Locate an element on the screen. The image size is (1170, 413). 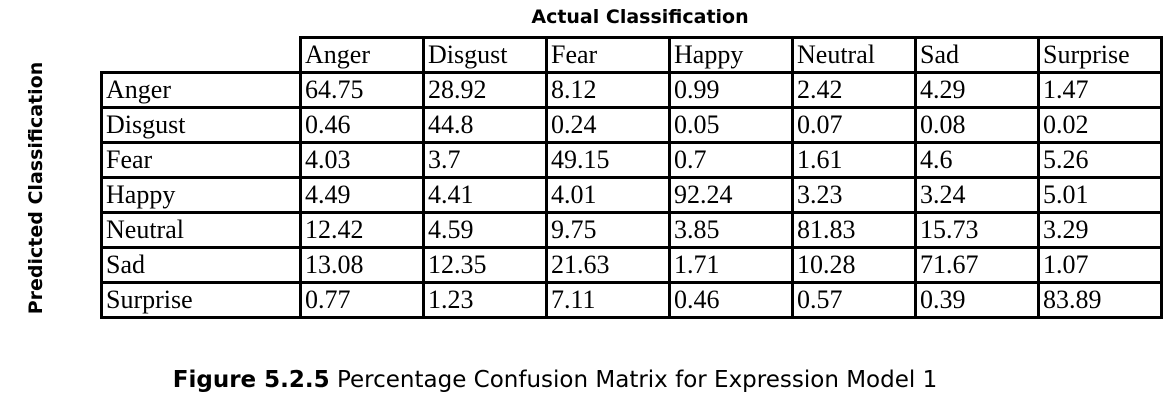
matrix-cell: 1.61 is located at coordinates (854, 160).